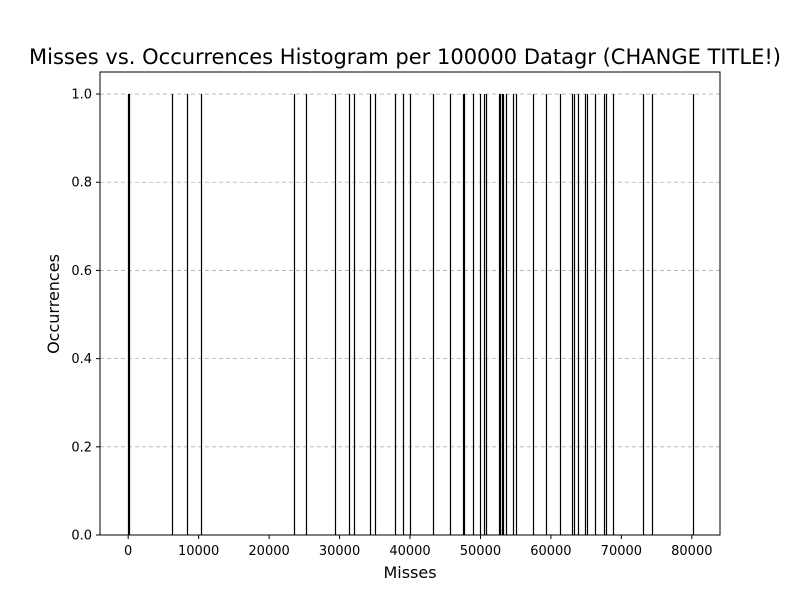 The height and width of the screenshot is (600, 800). What do you see at coordinates (53, 304) in the screenshot?
I see `y-axis-label: Occurrences` at bounding box center [53, 304].